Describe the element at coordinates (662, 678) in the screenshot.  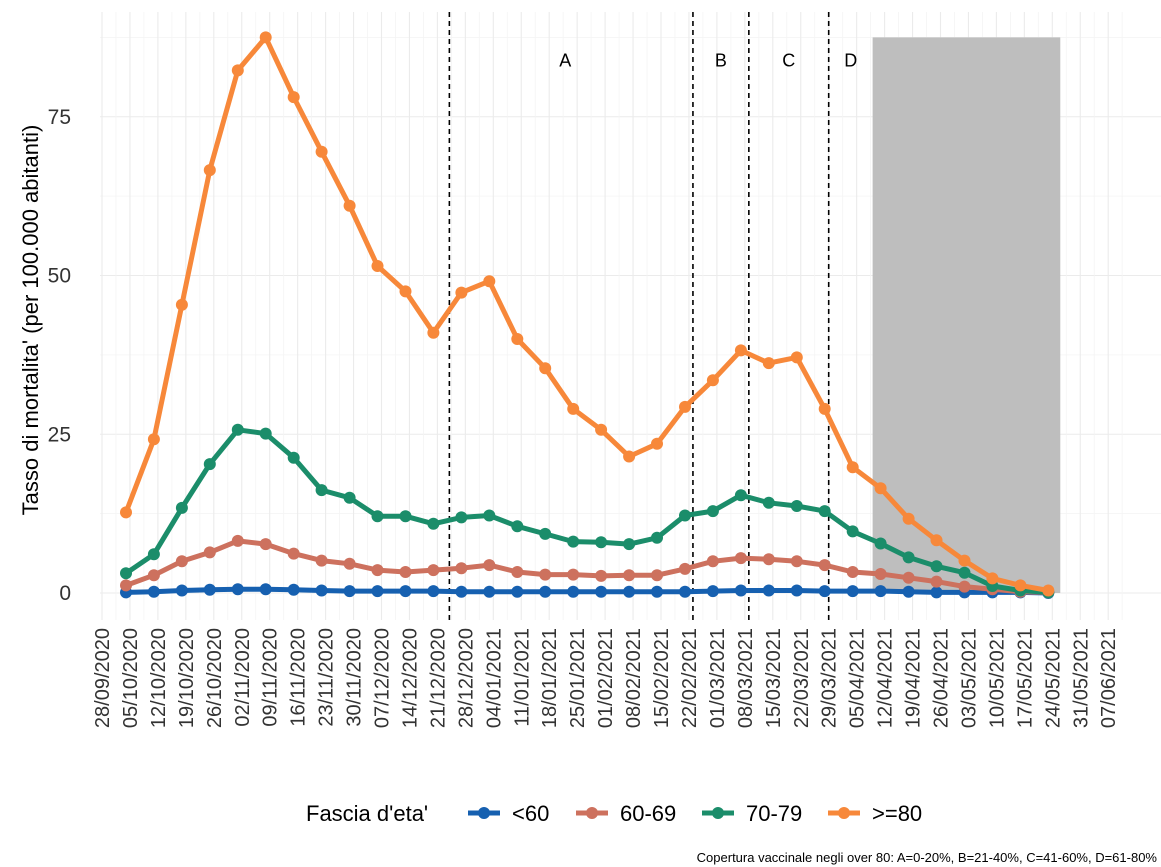
I see `x-tick-label: 15/02/2021` at that location.